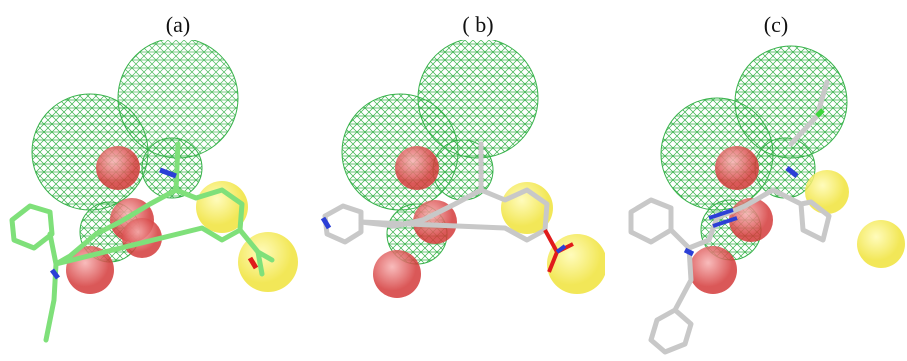 The image size is (907, 361). Describe the element at coordinates (478, 24) in the screenshot. I see `panel-label-b: ( b)` at that location.